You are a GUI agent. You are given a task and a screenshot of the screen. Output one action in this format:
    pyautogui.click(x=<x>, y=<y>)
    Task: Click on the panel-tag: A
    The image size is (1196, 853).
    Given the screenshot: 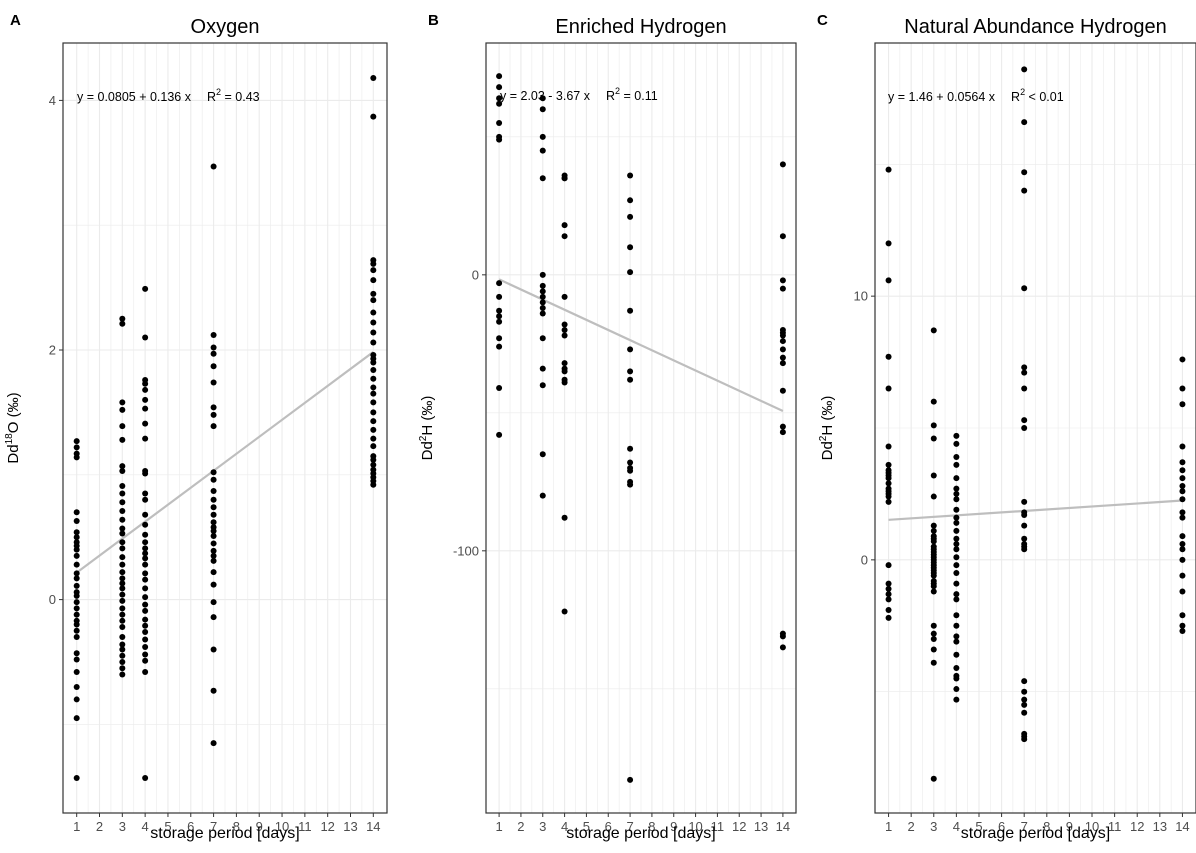 What is the action you would take?
    pyautogui.click(x=15, y=20)
    